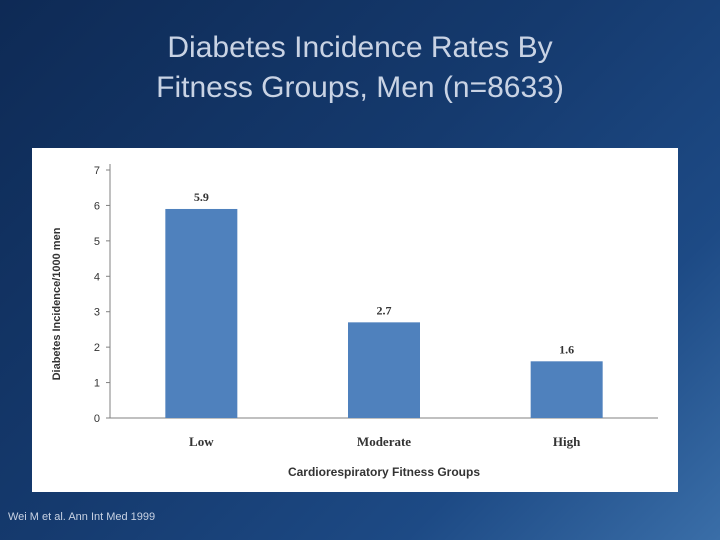  What do you see at coordinates (201, 313) in the screenshot?
I see `bar-low` at bounding box center [201, 313].